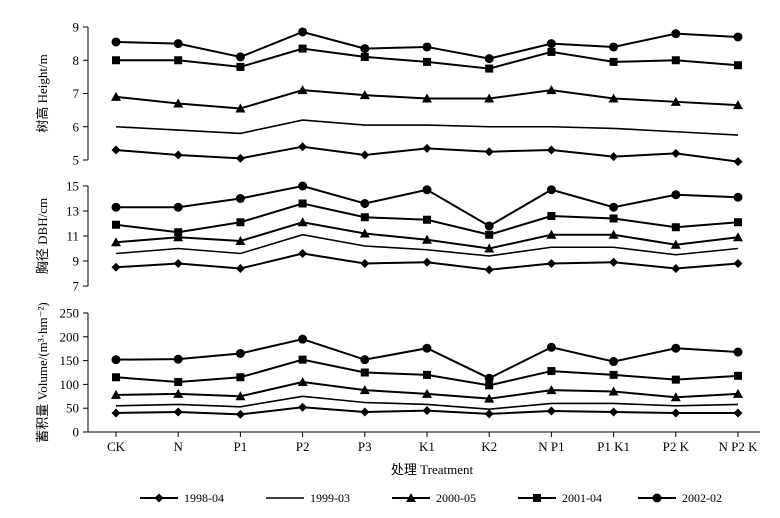 This screenshot has width=780, height=518. What do you see at coordinates (738, 446) in the screenshot?
I see `x-tick-label: N P2 K` at bounding box center [738, 446].